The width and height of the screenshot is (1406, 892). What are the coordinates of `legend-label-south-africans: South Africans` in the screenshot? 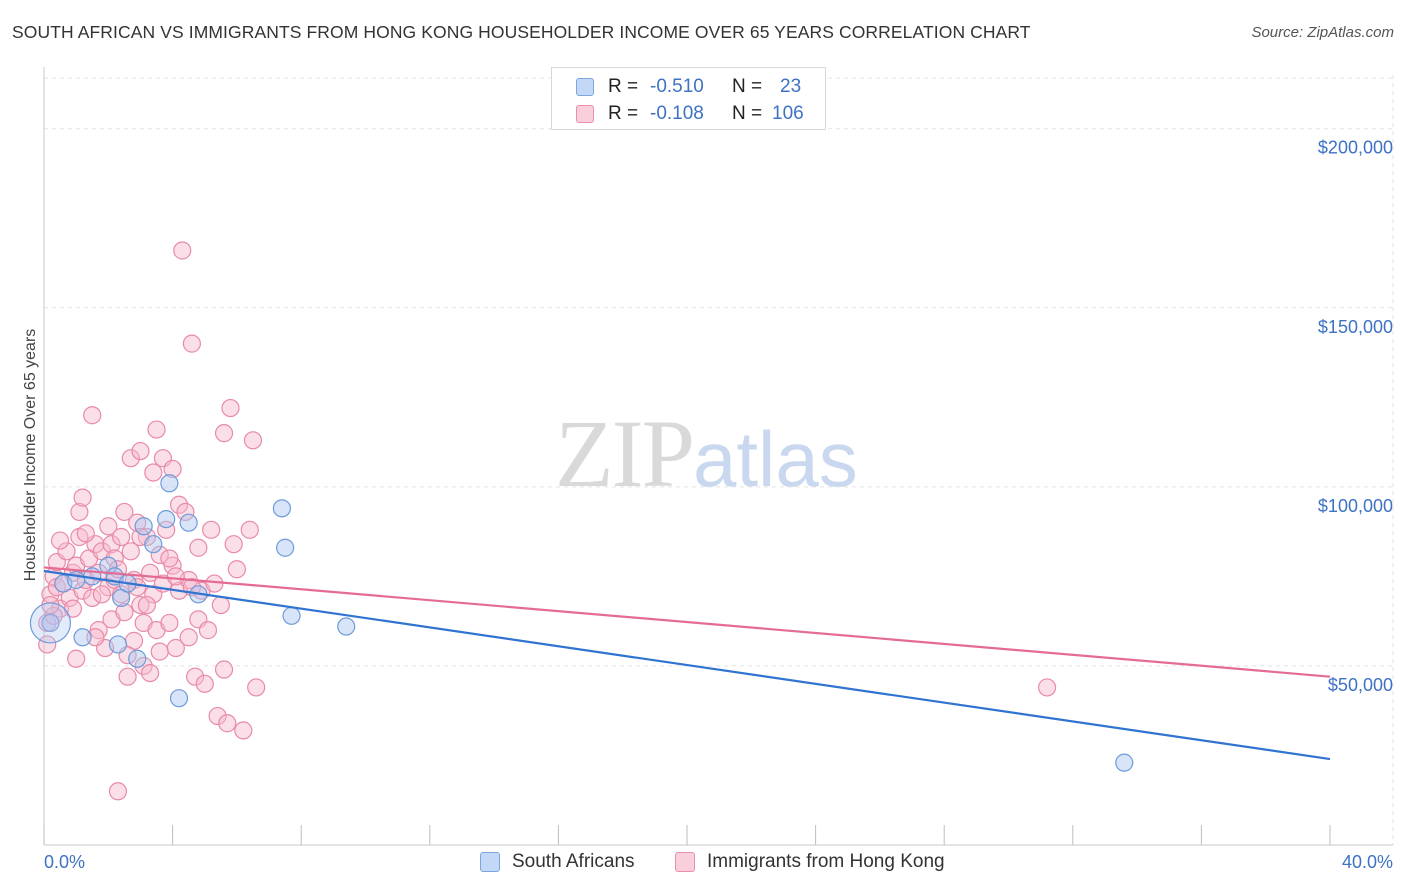 It's located at (573, 861).